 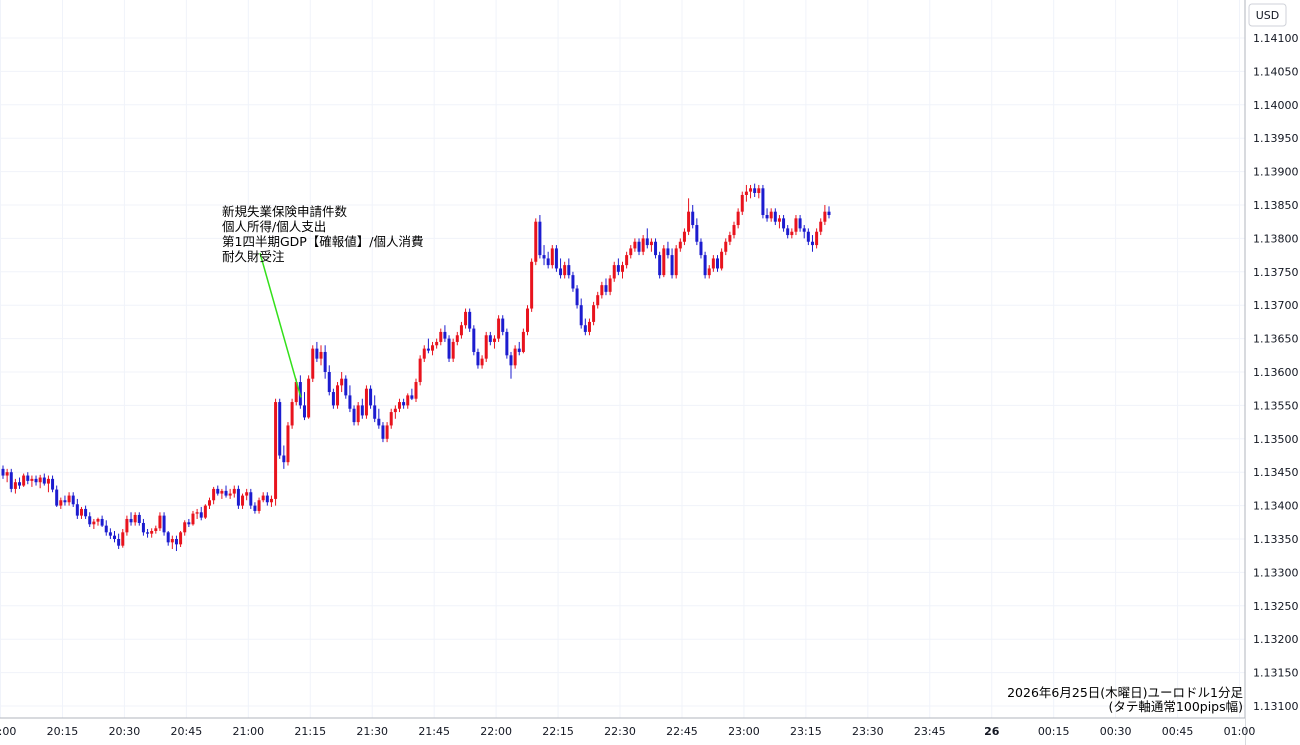 I want to click on time-tick-label: 20:15, so click(x=63, y=731).